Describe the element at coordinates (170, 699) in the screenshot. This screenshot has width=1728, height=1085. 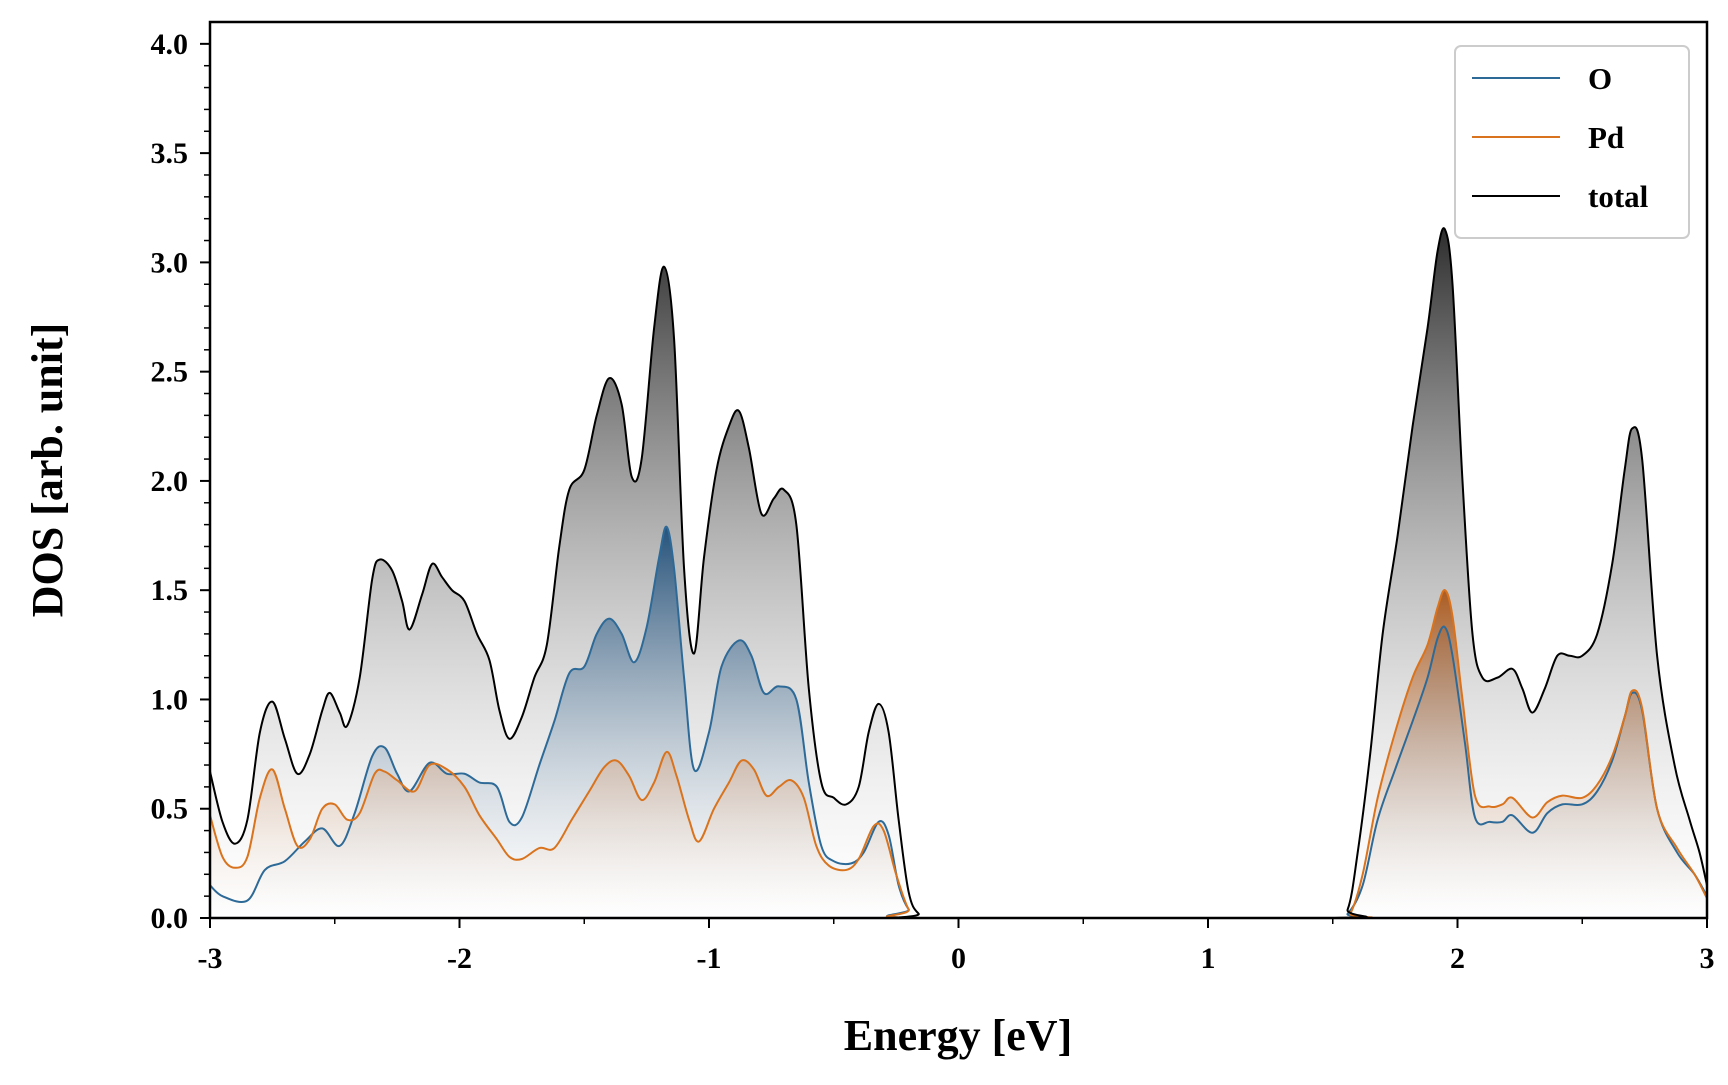
I see `y-tick-label: 1.0` at that location.